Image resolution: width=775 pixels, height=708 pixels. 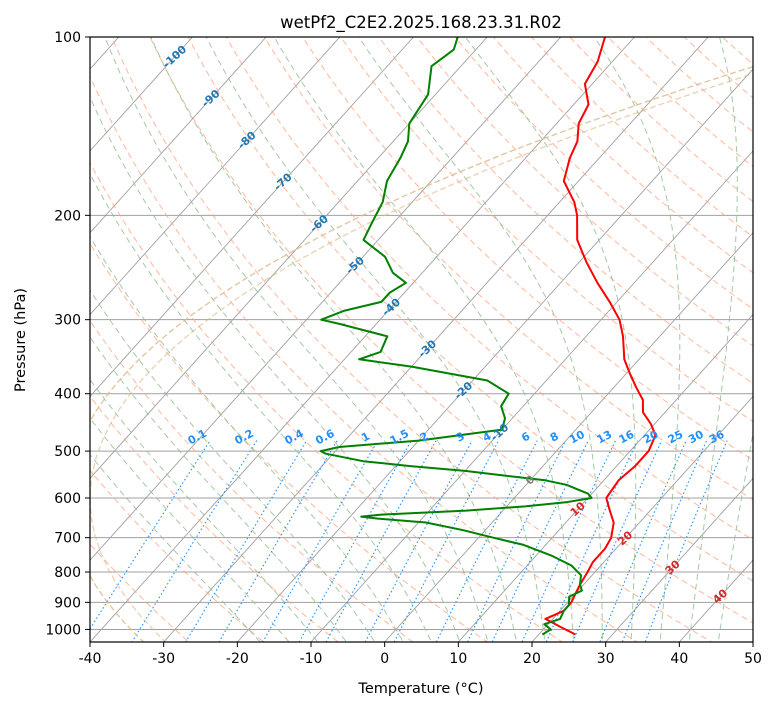 What do you see at coordinates (67, 38) in the screenshot?
I see `y-tick-label: 100` at bounding box center [67, 38].